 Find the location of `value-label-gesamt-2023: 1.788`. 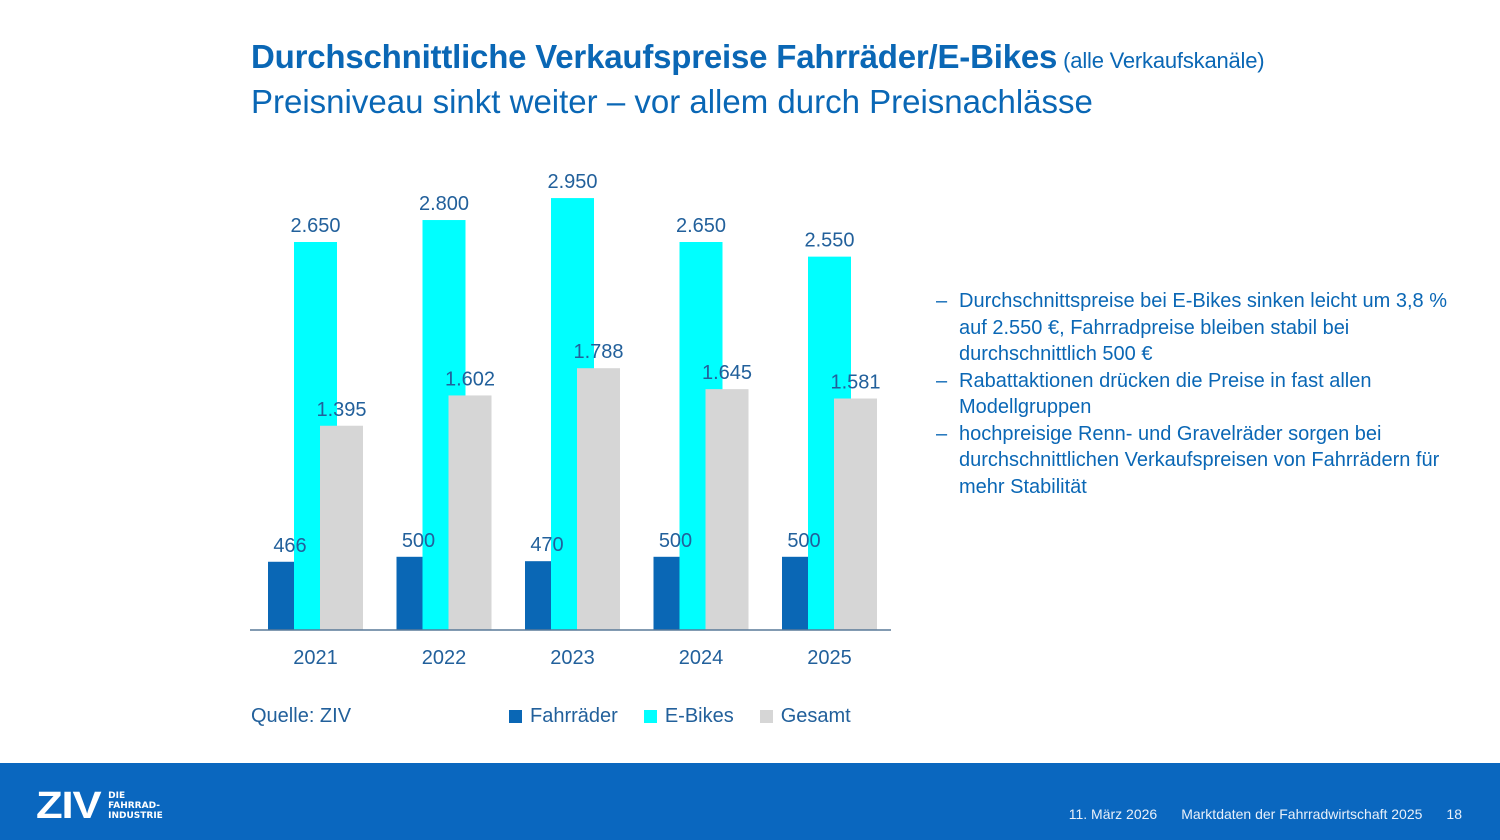

value-label-gesamt-2023: 1.788 is located at coordinates (598, 352).